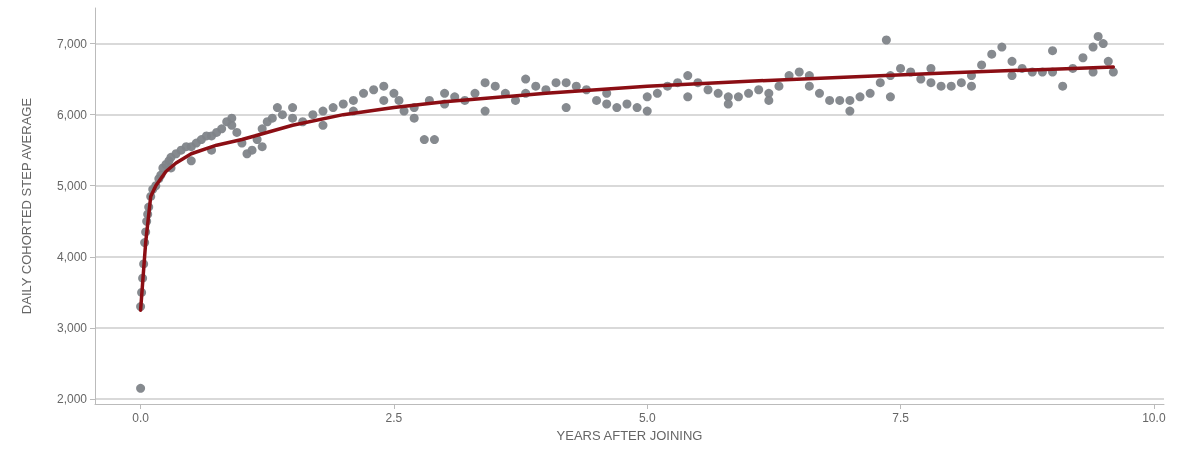 This screenshot has width=1182, height=454. Describe the element at coordinates (72, 185) in the screenshot. I see `y-tick-label: 5,000` at that location.